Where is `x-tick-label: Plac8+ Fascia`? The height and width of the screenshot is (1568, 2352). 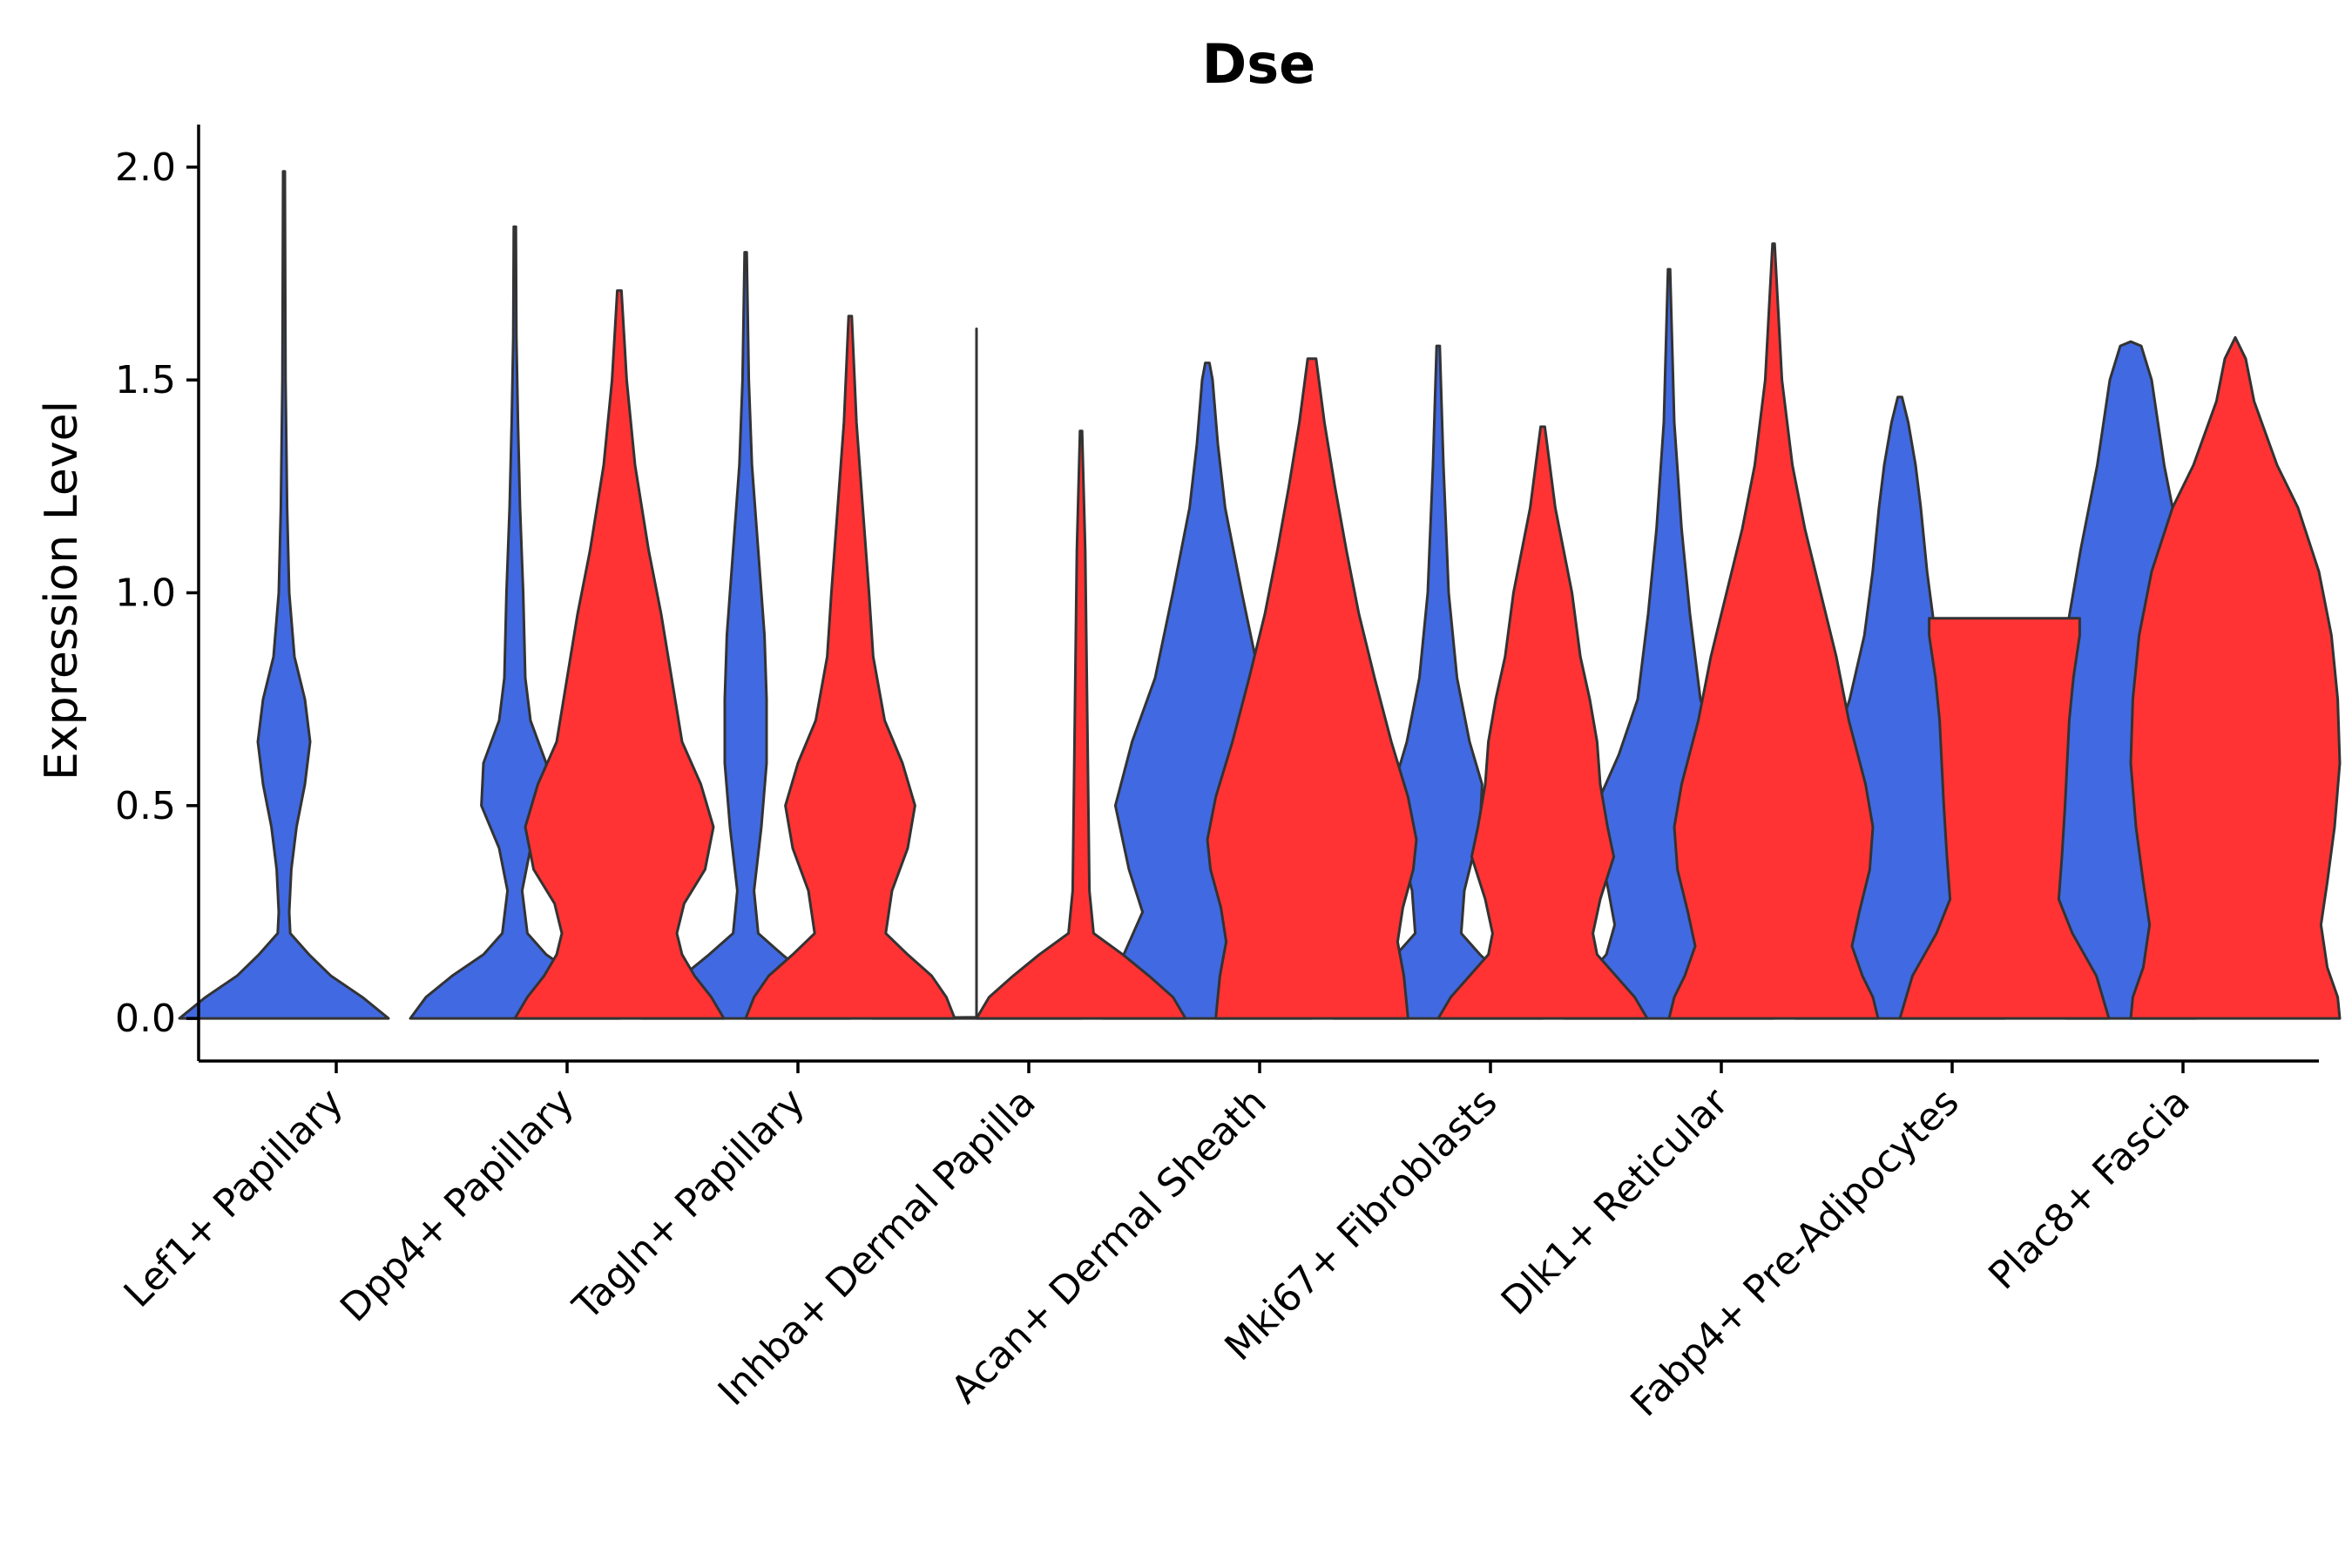 x-tick-label: Plac8+ Fascia is located at coordinates (2089, 1189).